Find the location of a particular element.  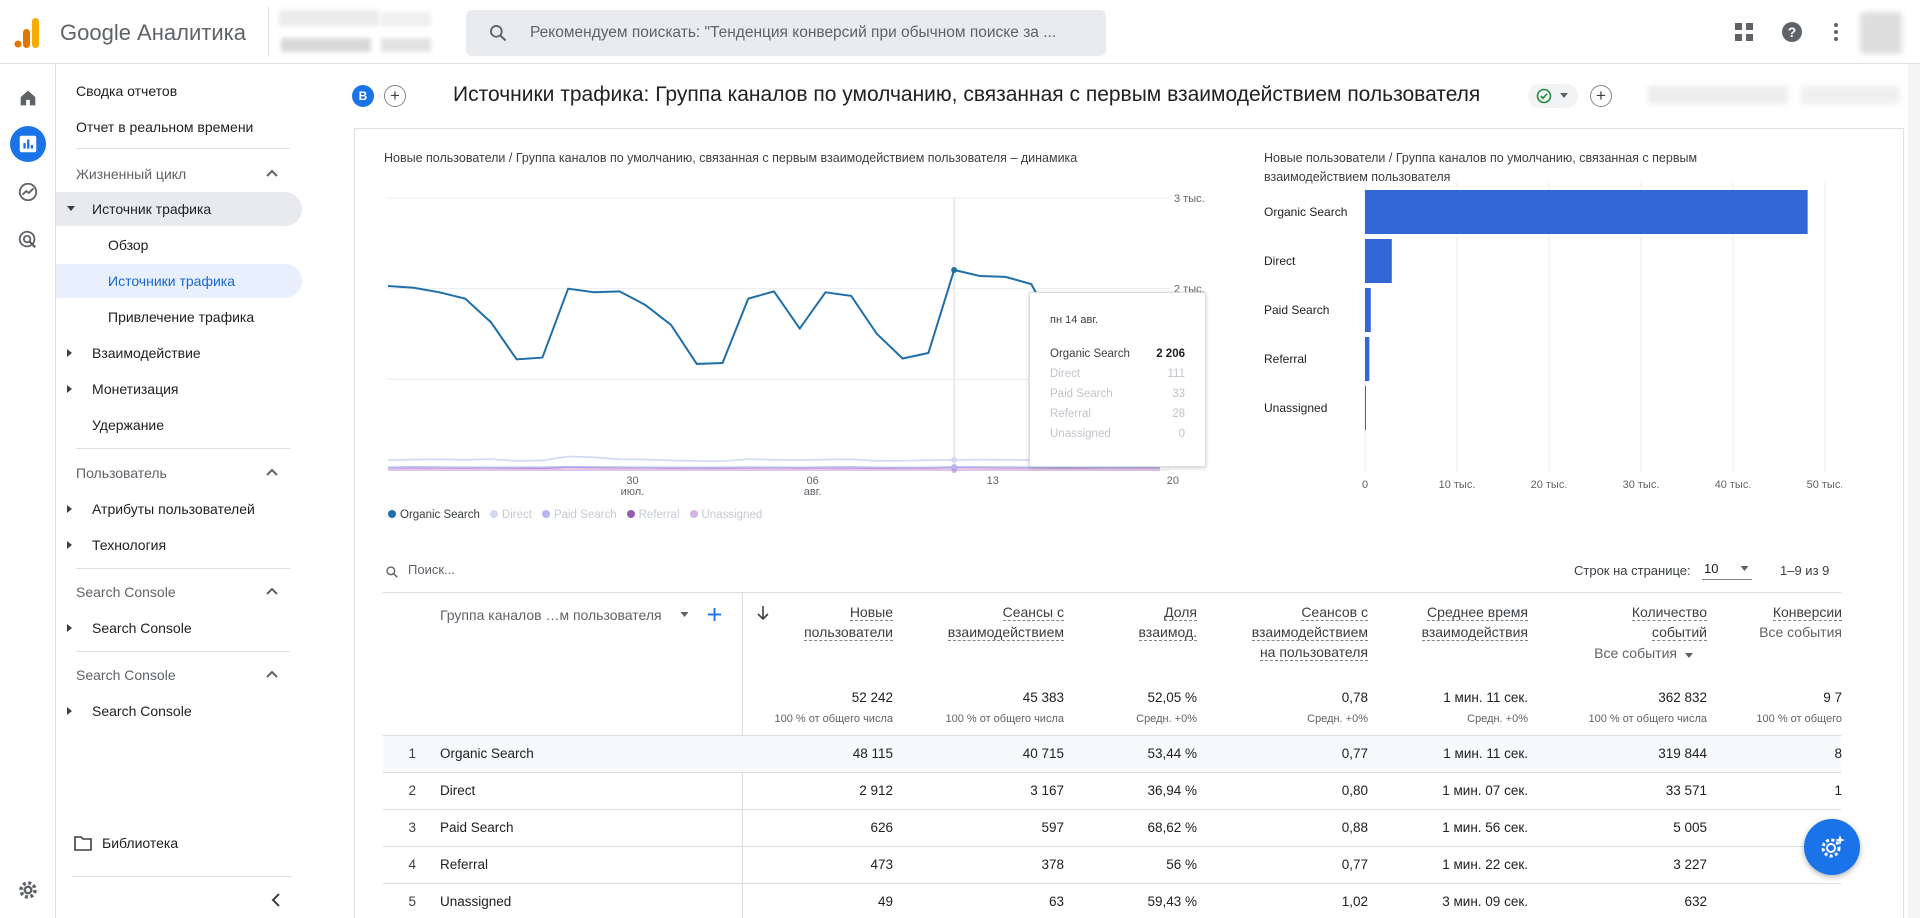

dimension-header: Группа каналов …м пользователя is located at coordinates (551, 615).